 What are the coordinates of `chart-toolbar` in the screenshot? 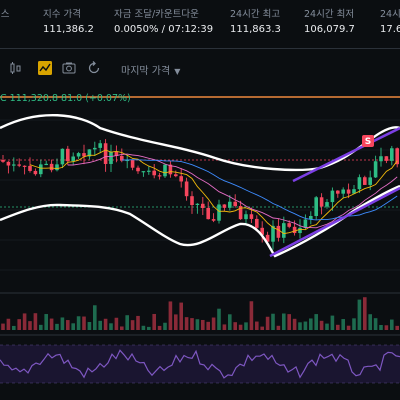 It's located at (200, 68).